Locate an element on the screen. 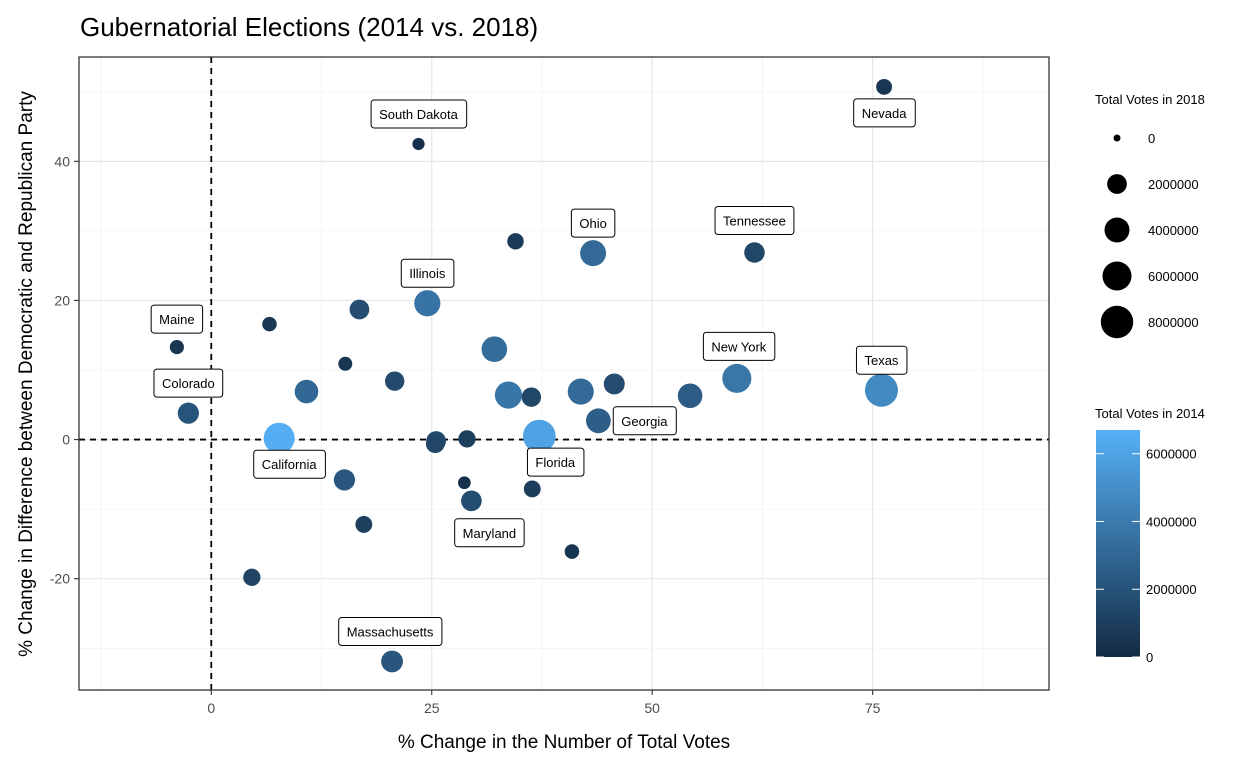 This screenshot has width=1248, height=768. callout-nevada: Nevada is located at coordinates (884, 113).